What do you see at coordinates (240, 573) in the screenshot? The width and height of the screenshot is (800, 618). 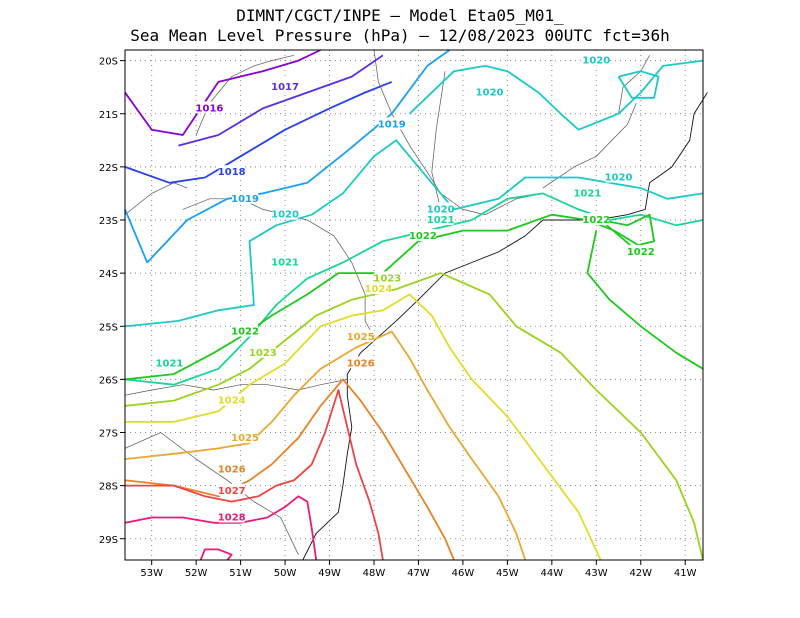 I see `x-tick-label: 51W` at bounding box center [240, 573].